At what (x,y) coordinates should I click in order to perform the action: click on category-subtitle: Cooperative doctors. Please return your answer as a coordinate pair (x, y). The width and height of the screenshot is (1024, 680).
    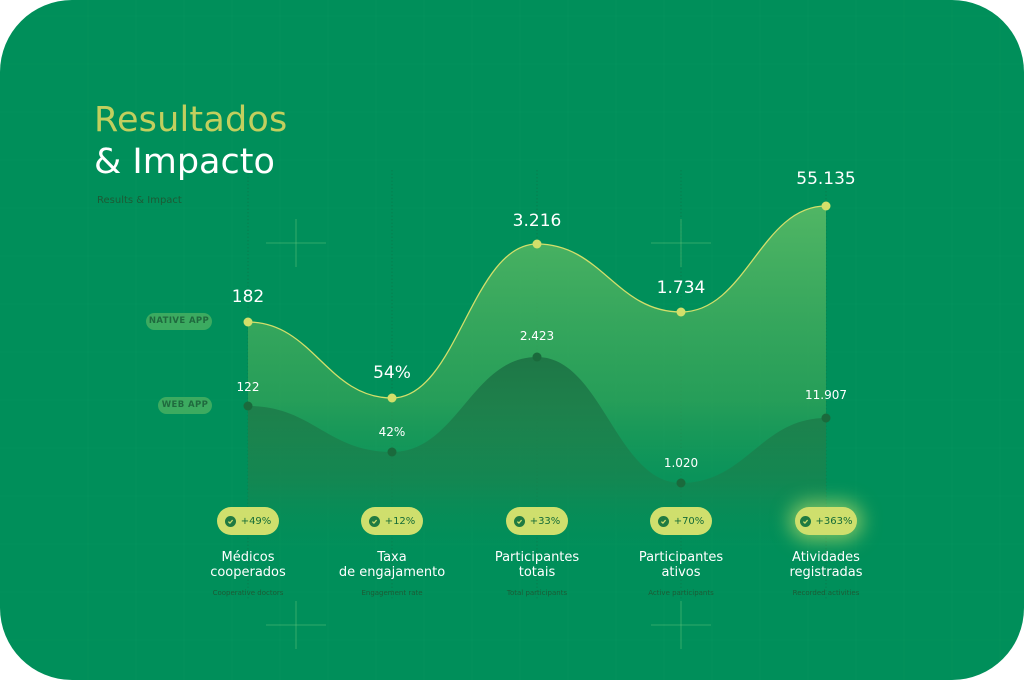
    Looking at the image, I should click on (248, 593).